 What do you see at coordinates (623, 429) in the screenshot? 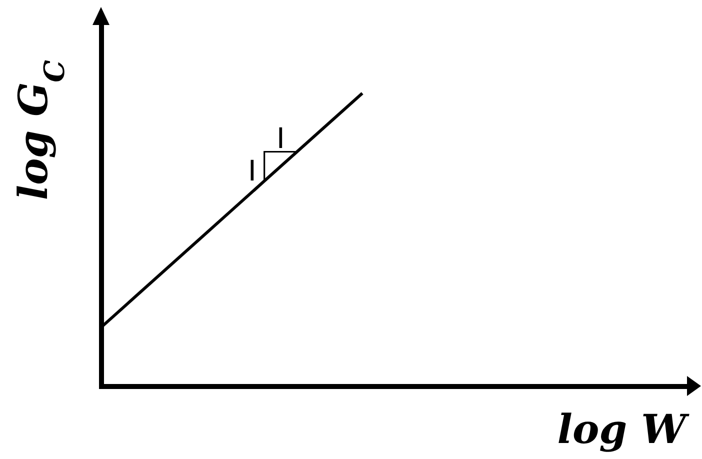
I see `x-axis-title: log W` at bounding box center [623, 429].